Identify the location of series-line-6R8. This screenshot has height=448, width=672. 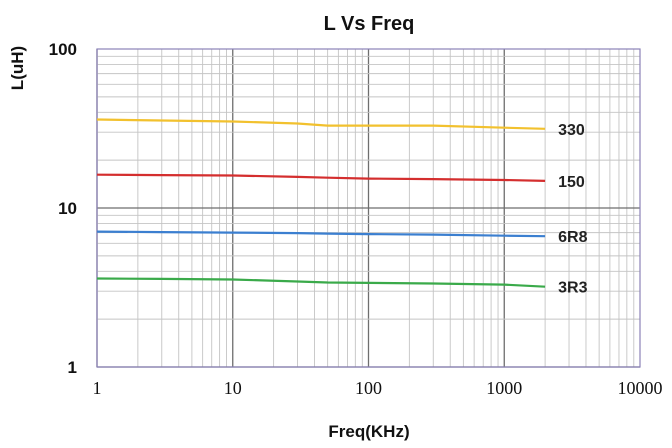
(321, 234).